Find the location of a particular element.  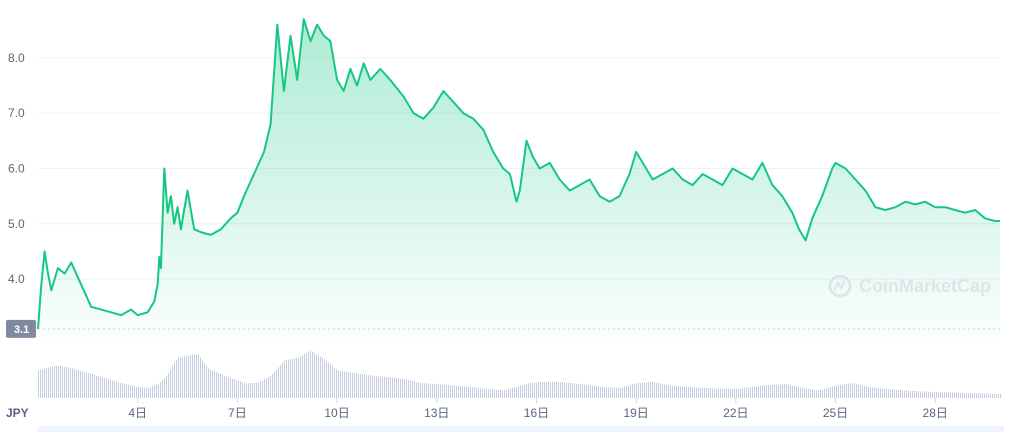

y-tick-label: 7.0 is located at coordinates (16, 113).